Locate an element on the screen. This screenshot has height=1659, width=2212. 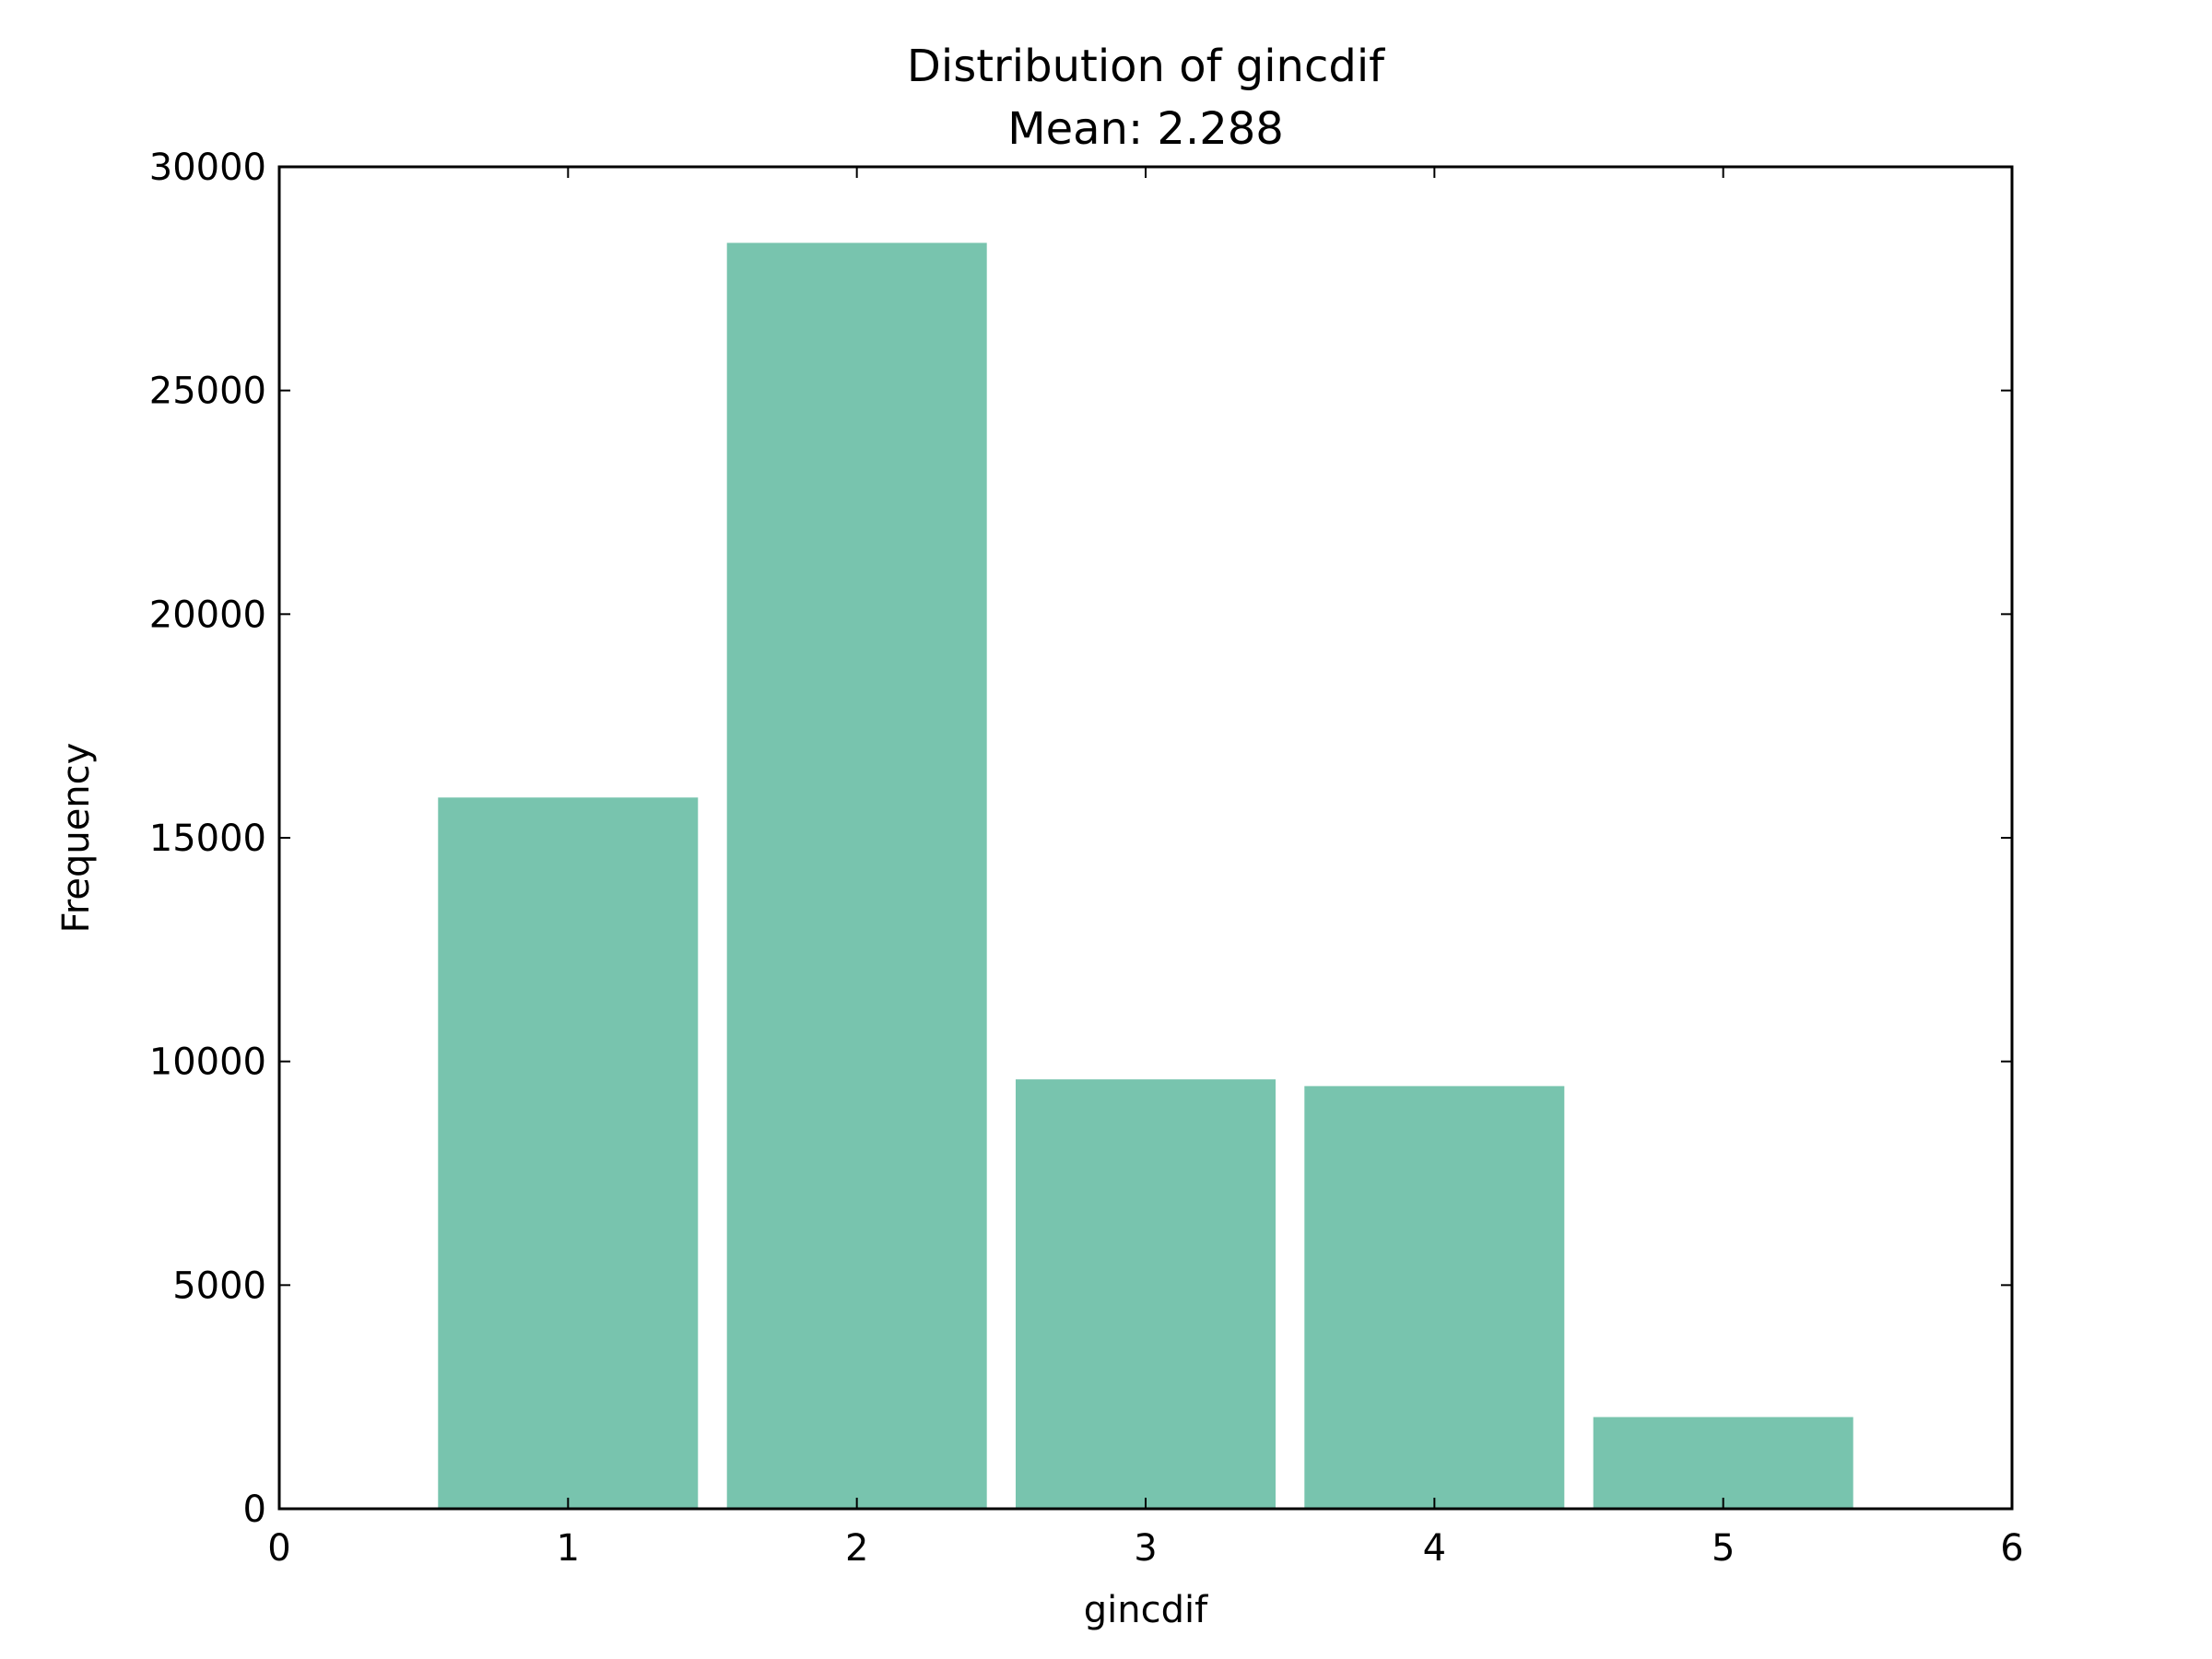
x-tick-label-2: 2 is located at coordinates (856, 1548).